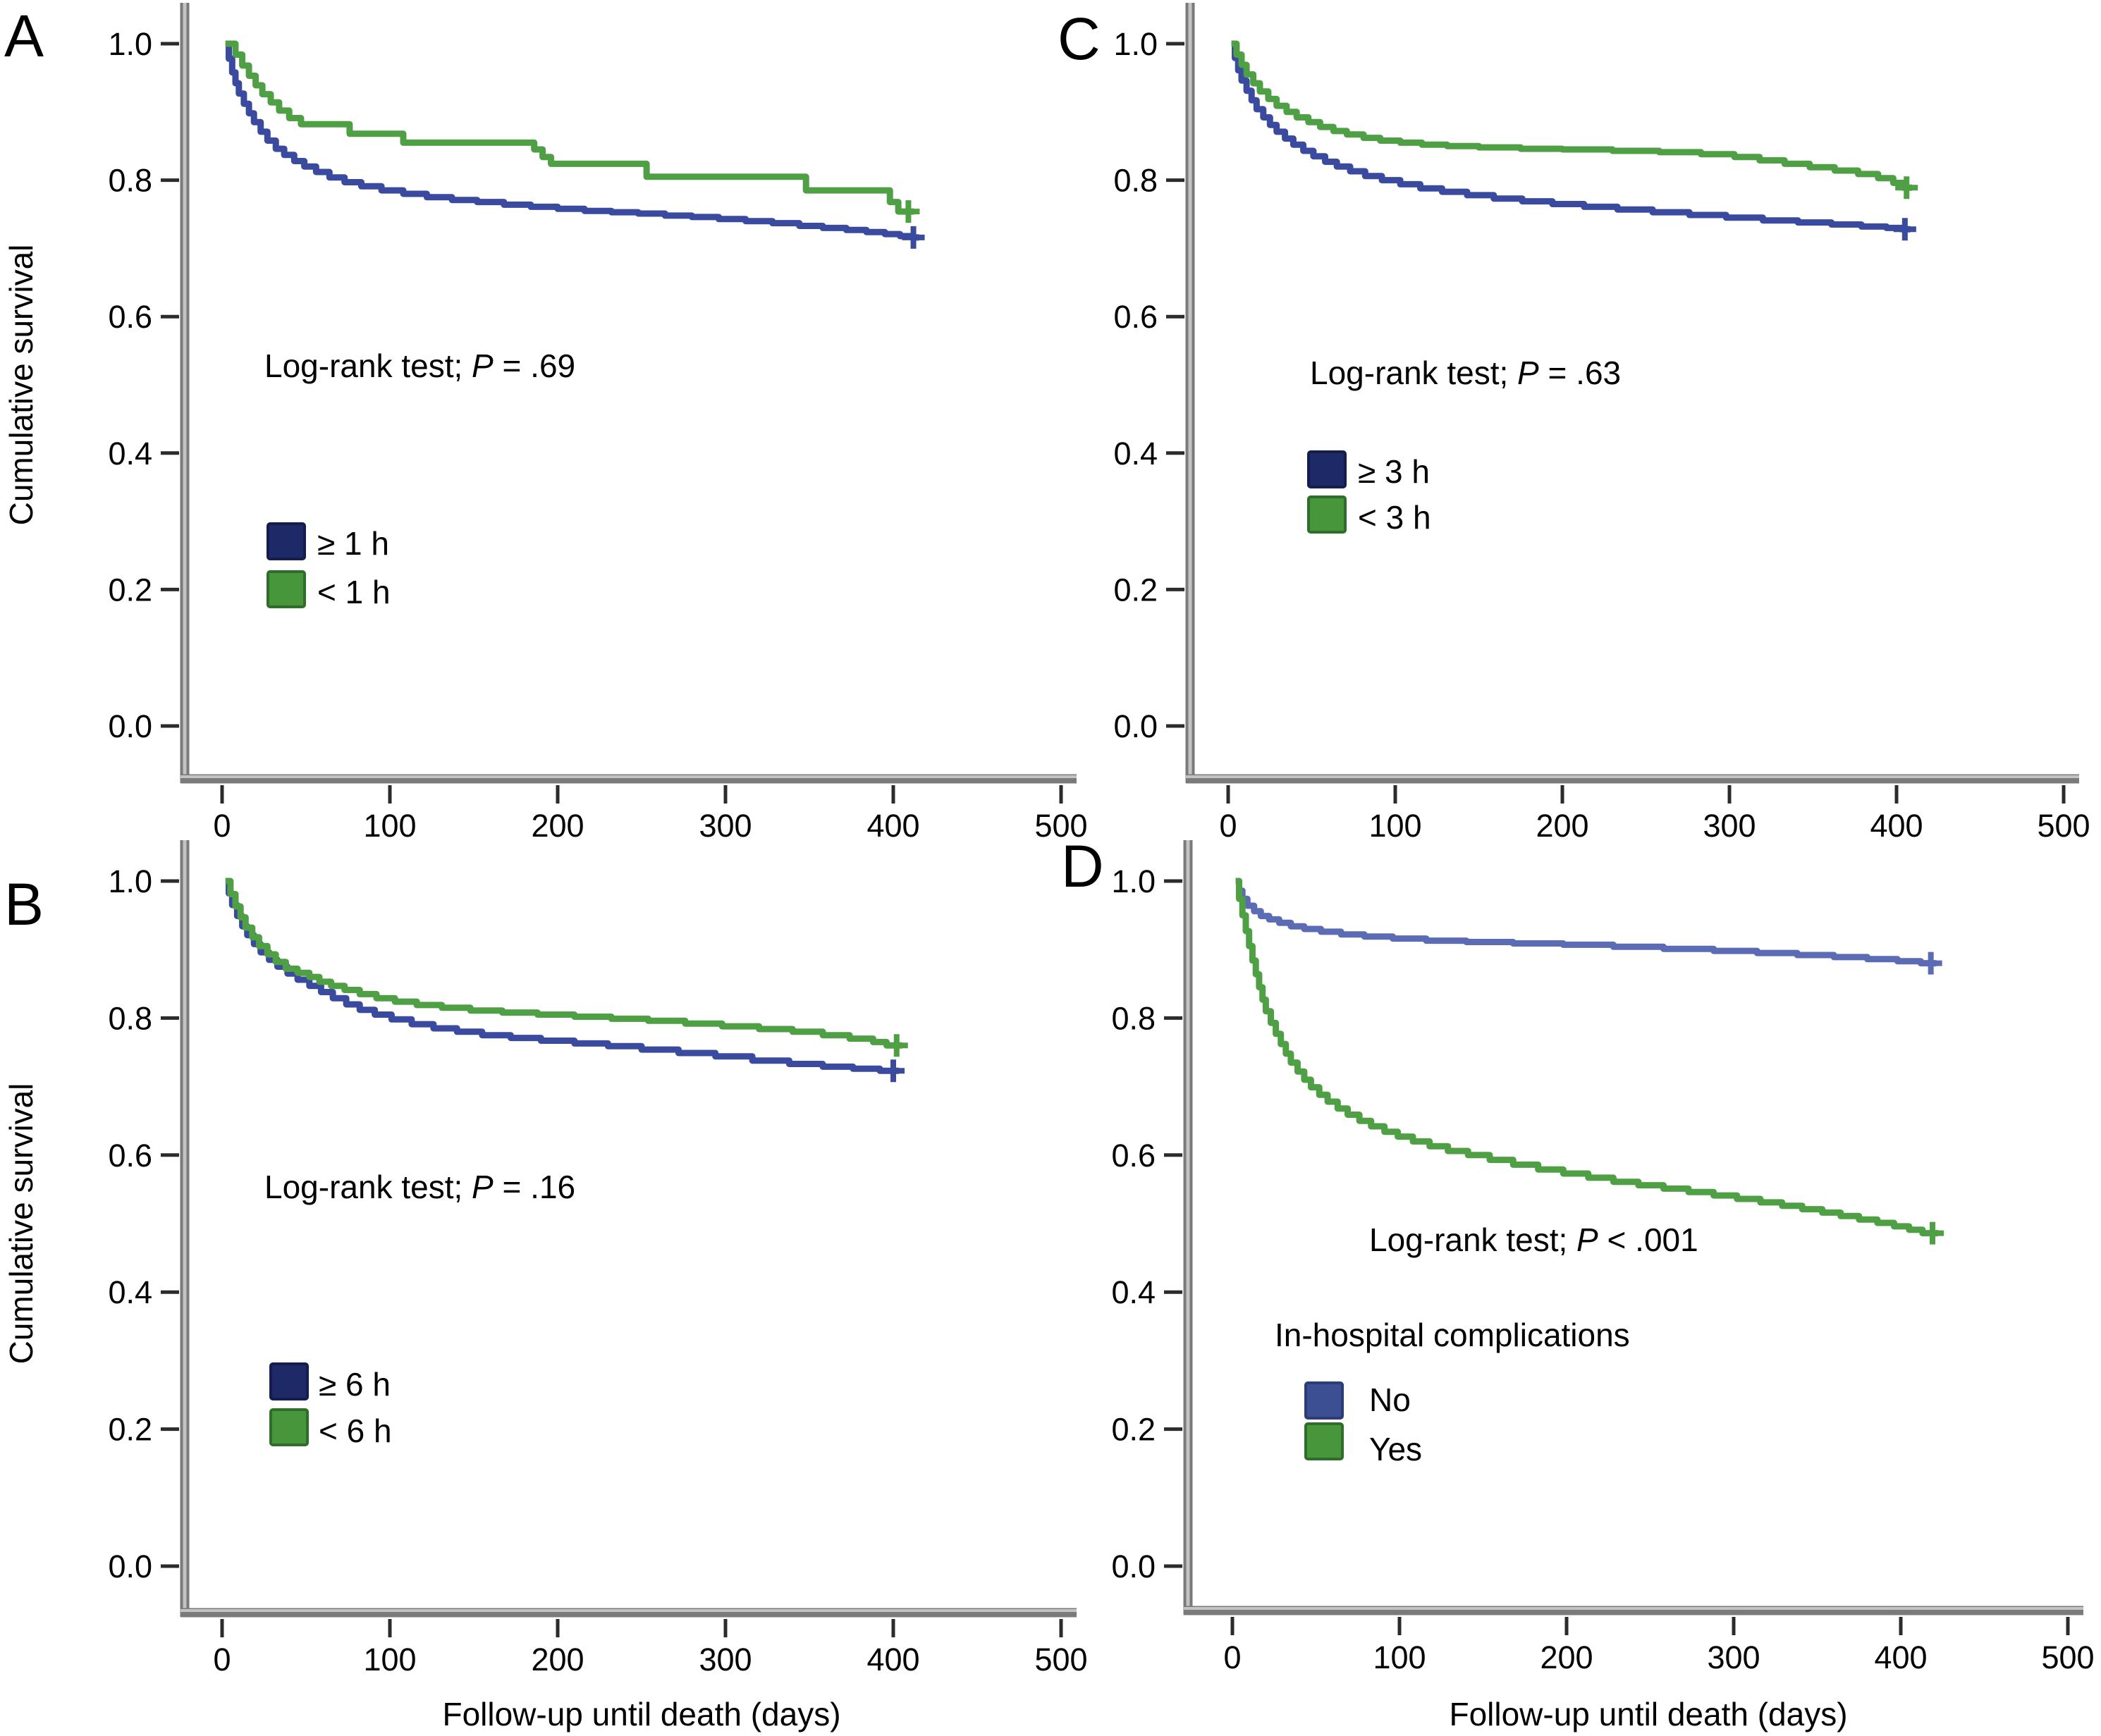  What do you see at coordinates (420, 1187) in the screenshot?
I see `log-rank-annotation: Log-rank test; P = .16` at bounding box center [420, 1187].